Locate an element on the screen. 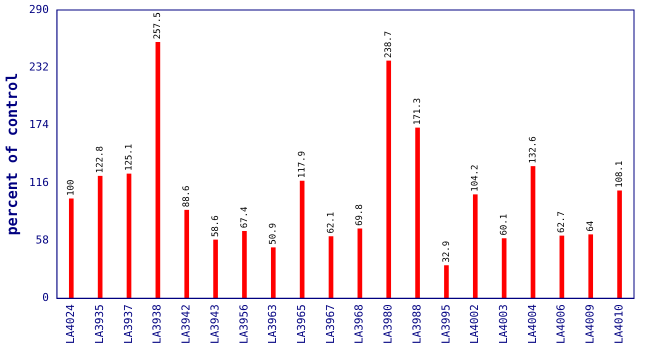 Image resolution: width=650 pixels, height=350 pixels. data-label: 50.9 is located at coordinates (273, 233).